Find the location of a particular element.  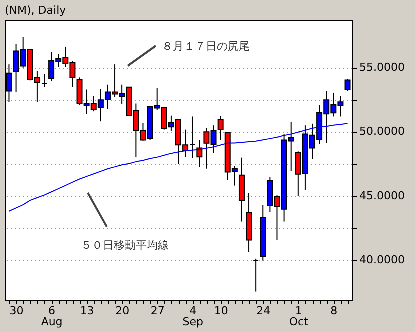

x-tick-label: 4 Sep is located at coordinates (193, 316).